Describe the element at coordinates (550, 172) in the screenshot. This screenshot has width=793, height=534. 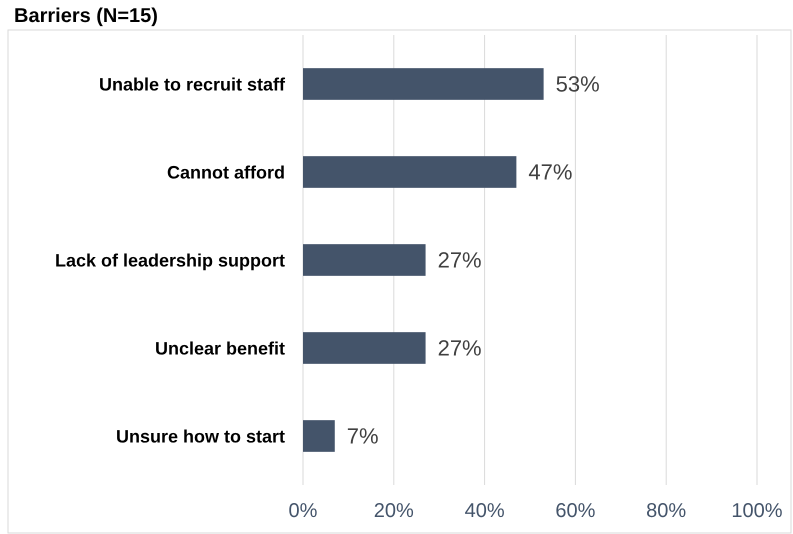
I see `data-label: 47%` at that location.